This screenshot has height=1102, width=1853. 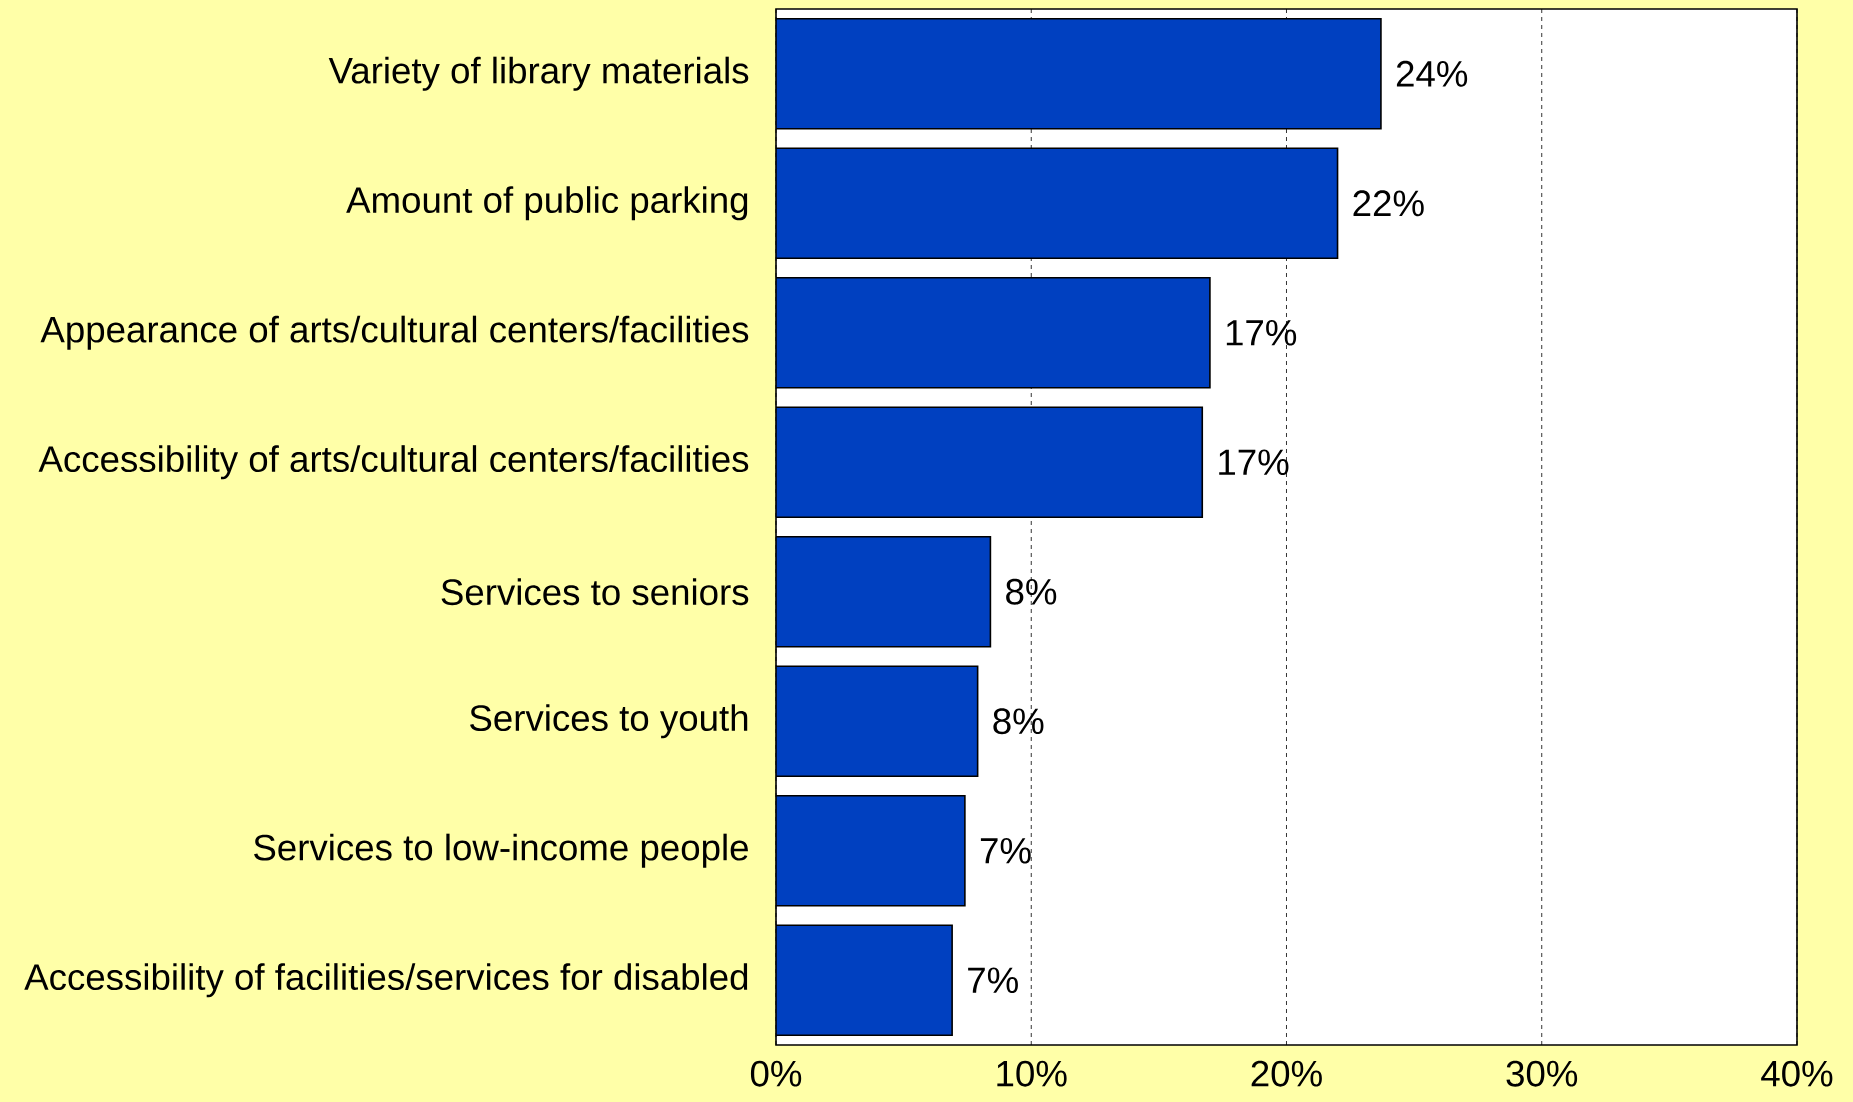 What do you see at coordinates (595, 592) in the screenshot?
I see `y-tick-label: Services to seniors` at bounding box center [595, 592].